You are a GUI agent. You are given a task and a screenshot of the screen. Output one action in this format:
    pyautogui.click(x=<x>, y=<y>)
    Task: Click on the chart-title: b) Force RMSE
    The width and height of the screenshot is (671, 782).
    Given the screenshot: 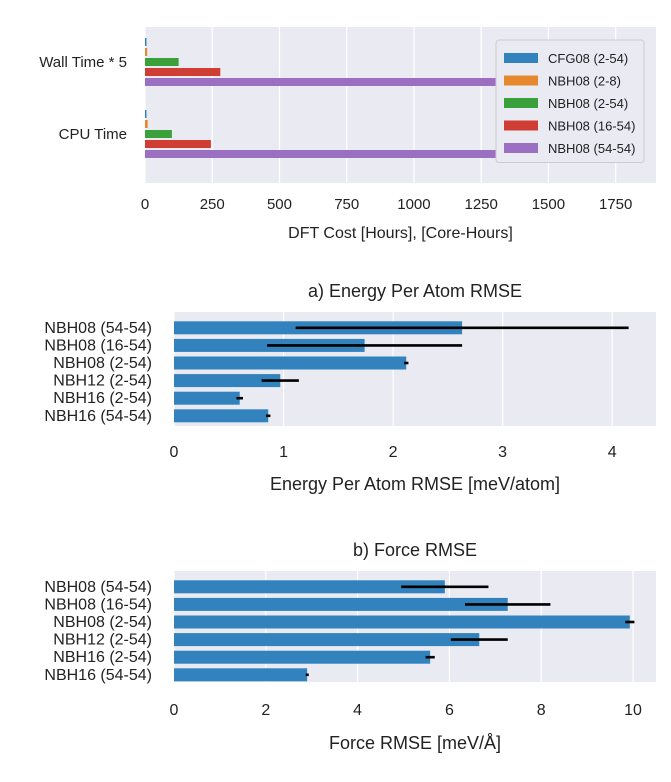 What is the action you would take?
    pyautogui.click(x=415, y=550)
    